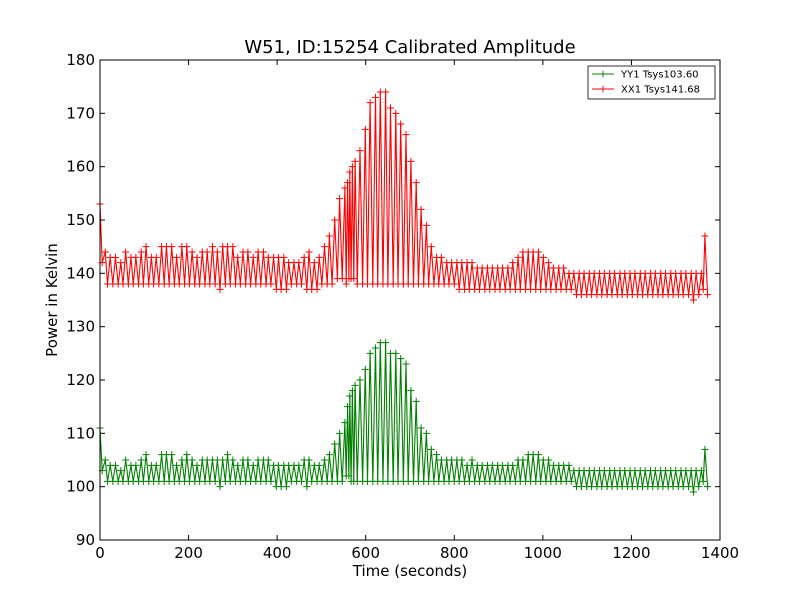 The width and height of the screenshot is (800, 600). I want to click on x-tick-label: 1400, so click(720, 553).